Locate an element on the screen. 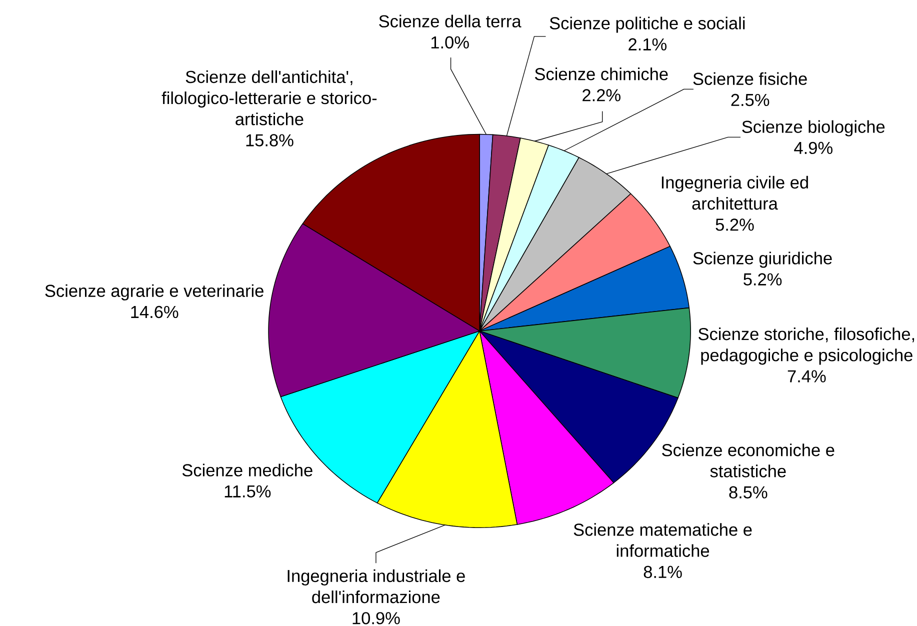 The height and width of the screenshot is (626, 917). slice-label: Scienze storiche, filosofiche, pedagogiche e psicologiche is located at coordinates (806, 346).